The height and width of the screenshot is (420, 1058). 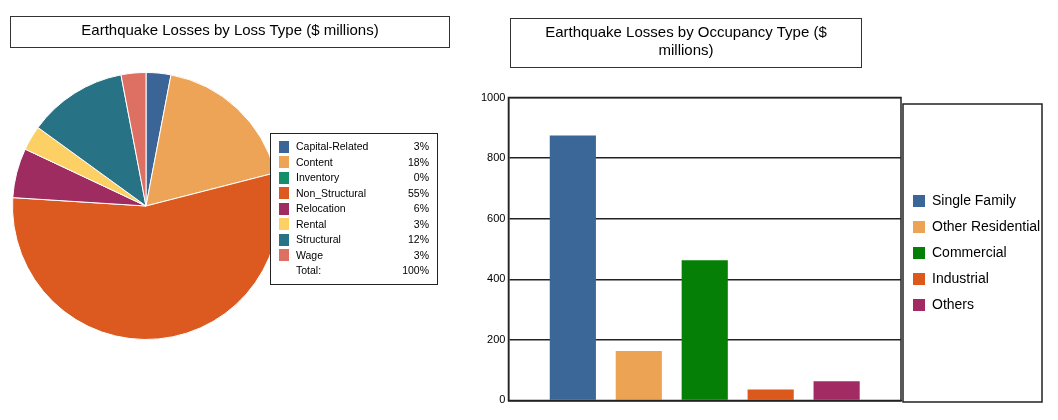 What do you see at coordinates (496, 338) in the screenshot?
I see `y-tick-label: 200` at bounding box center [496, 338].